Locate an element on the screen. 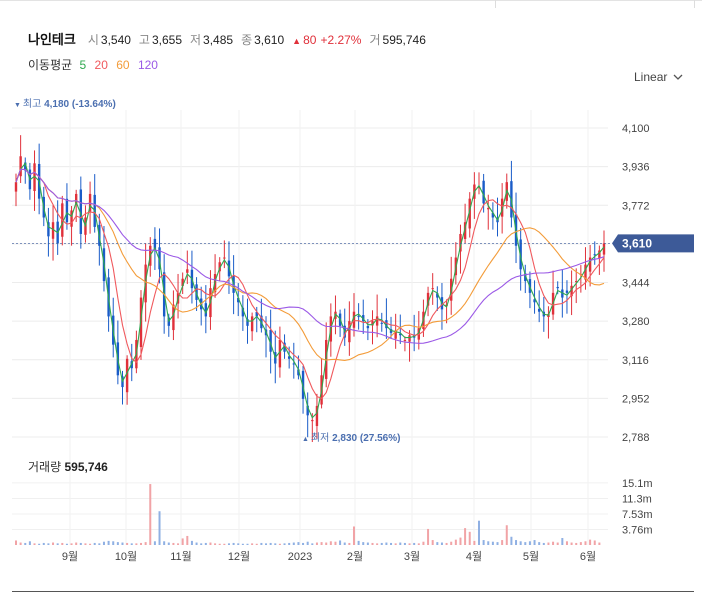 This screenshot has height=603, width=702. x-tick-label: 5월 is located at coordinates (531, 556).